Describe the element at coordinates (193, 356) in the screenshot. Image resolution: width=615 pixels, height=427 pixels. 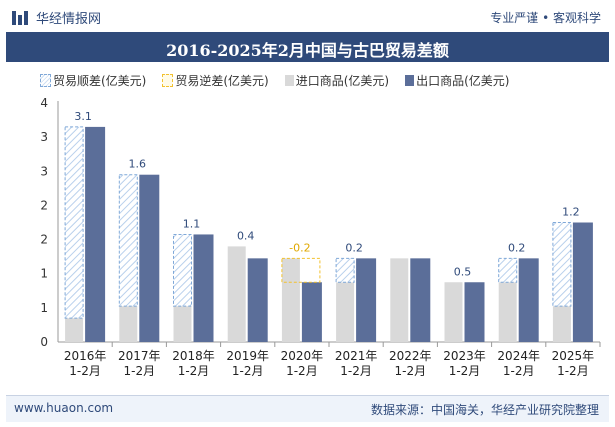
I see `x-tick-label-year: 2018年` at that location.